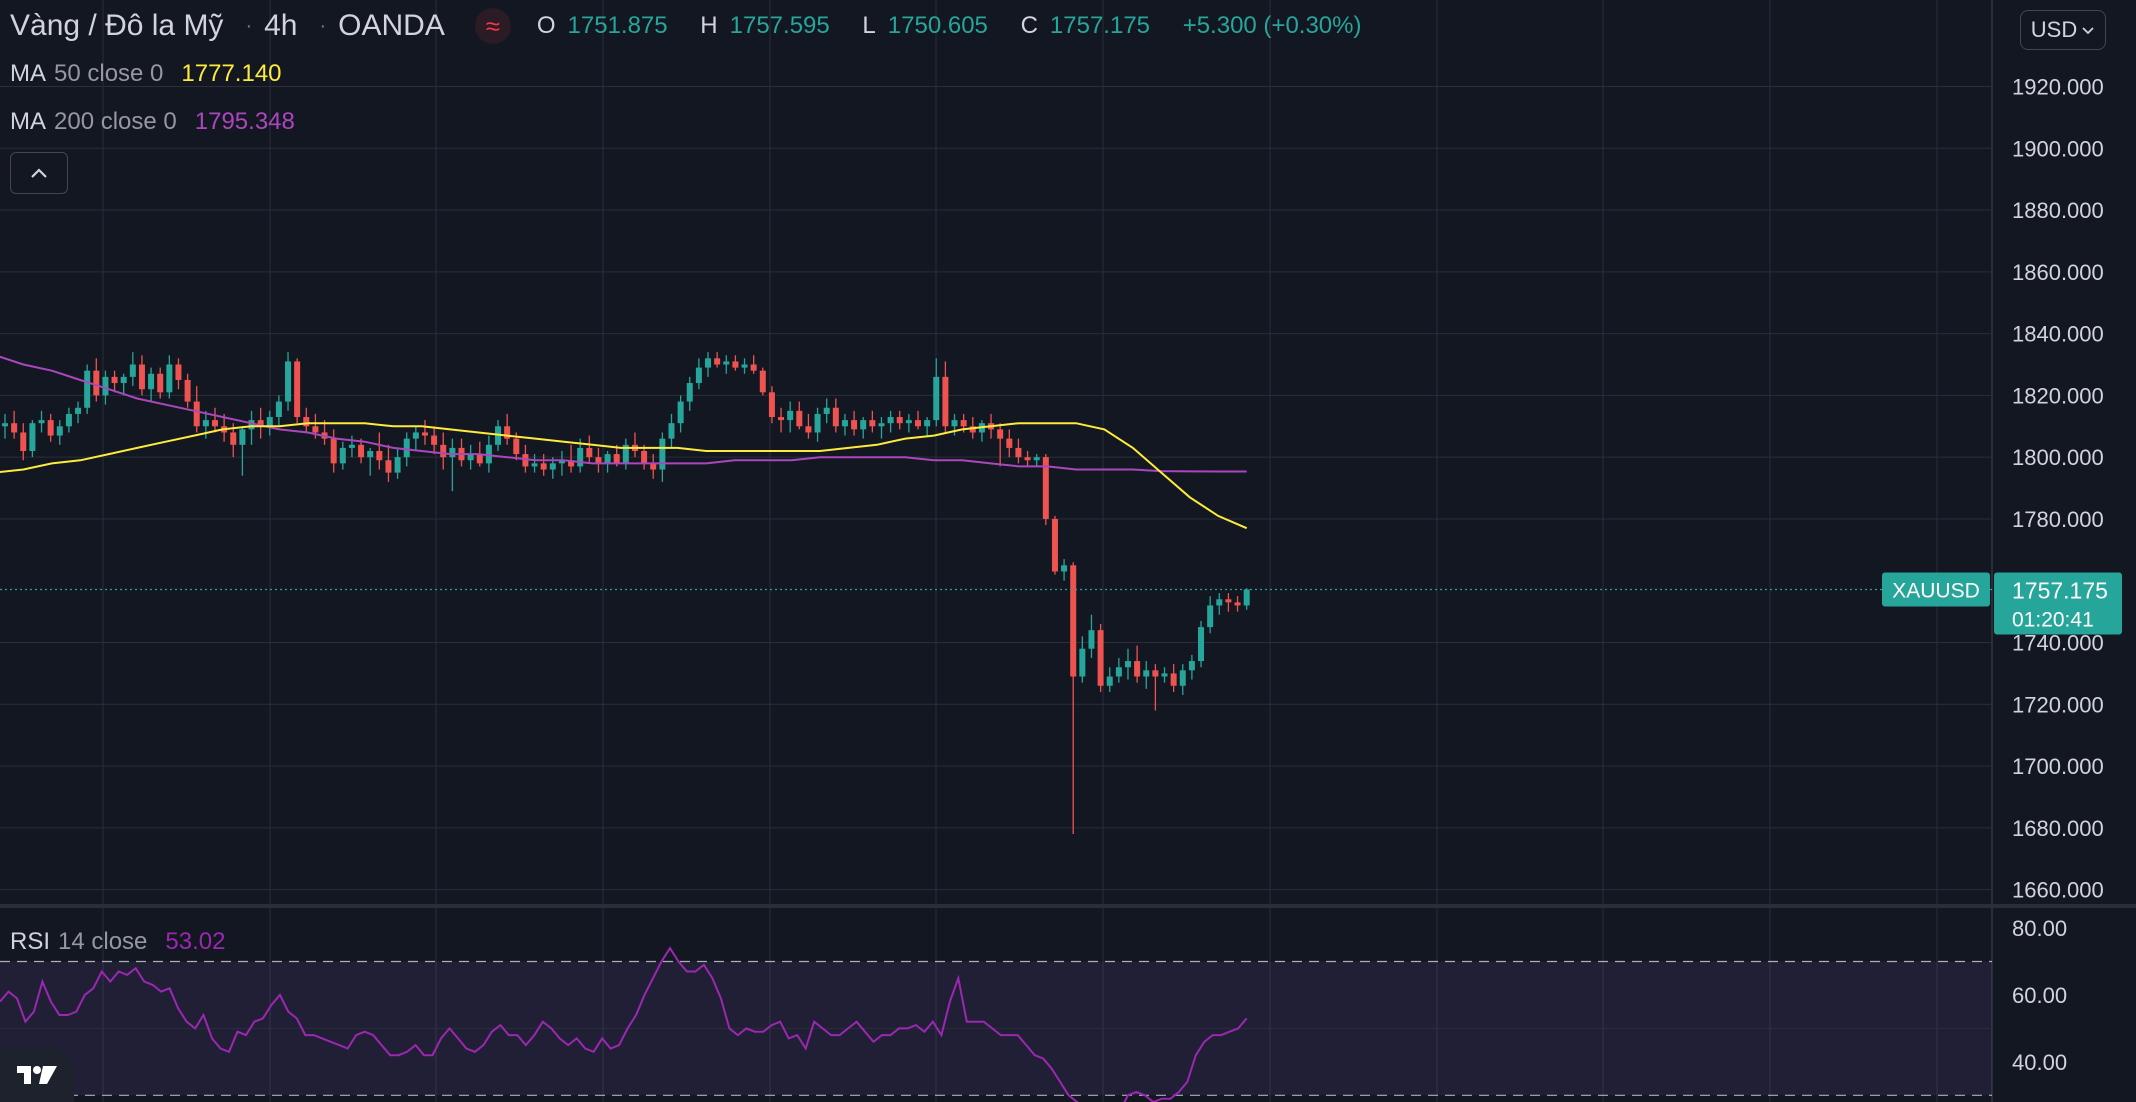 Image resolution: width=2136 pixels, height=1102 pixels. I want to click on currency-label: USD, so click(2054, 29).